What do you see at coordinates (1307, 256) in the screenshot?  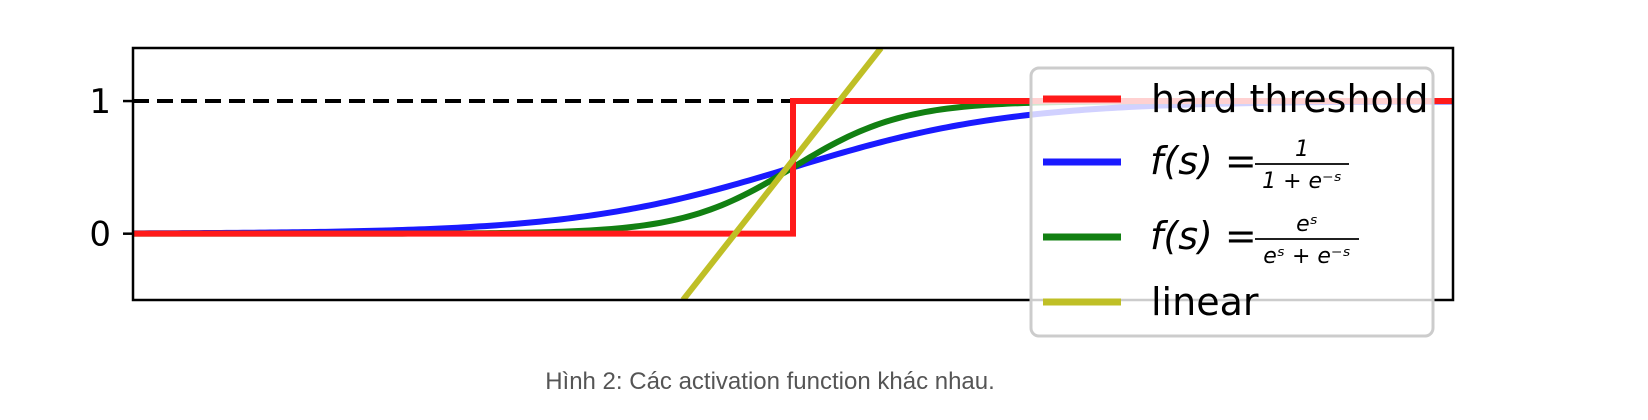 I see `legend-fraction-denominator: eˢ + e⁻ˢ` at bounding box center [1307, 256].